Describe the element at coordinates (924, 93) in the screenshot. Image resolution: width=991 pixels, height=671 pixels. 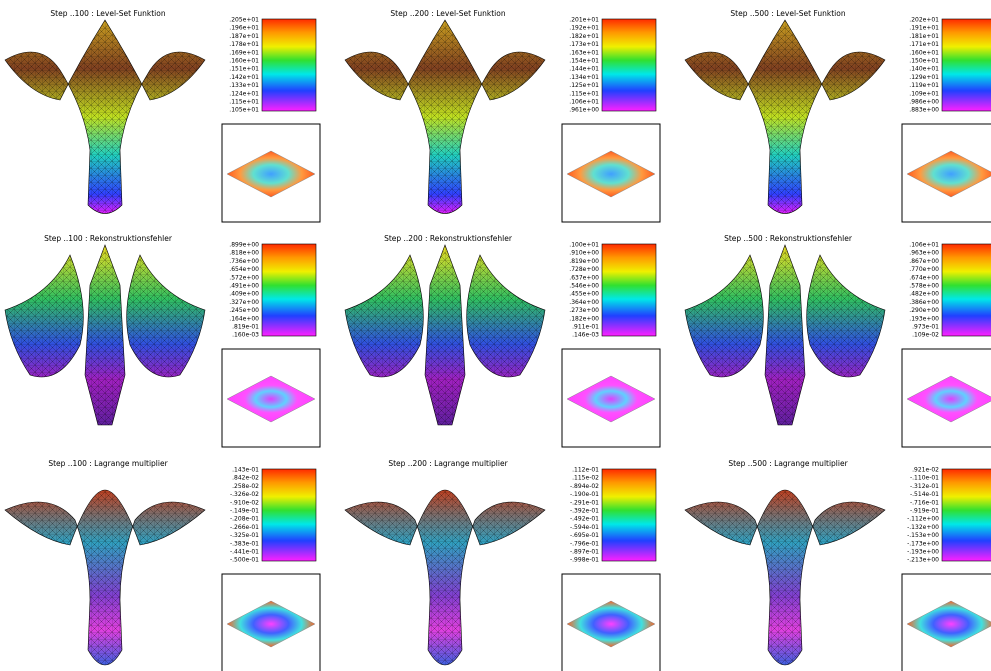
I see `colorbar-label: .109e+01` at that location.